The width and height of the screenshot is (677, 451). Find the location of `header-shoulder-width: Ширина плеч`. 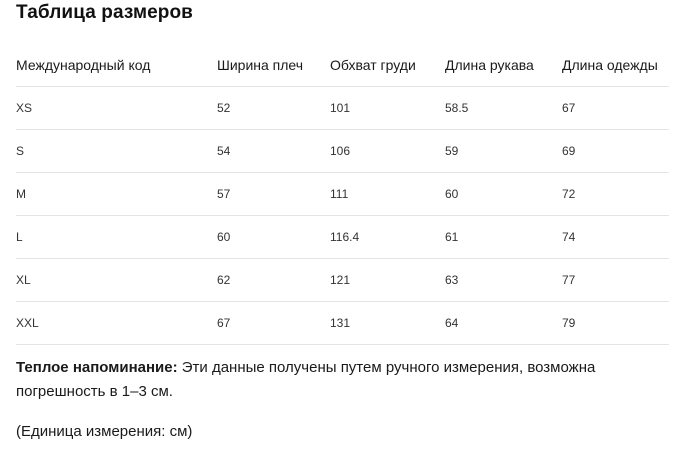

header-shoulder-width: Ширина плеч is located at coordinates (273, 63).